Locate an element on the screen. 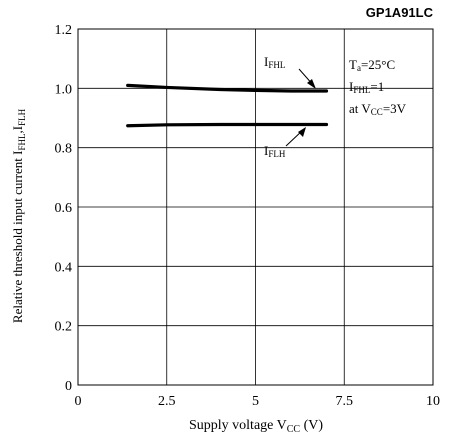 Image resolution: width=450 pixels, height=435 pixels. y-tick-label: 0.6 is located at coordinates (64, 208).